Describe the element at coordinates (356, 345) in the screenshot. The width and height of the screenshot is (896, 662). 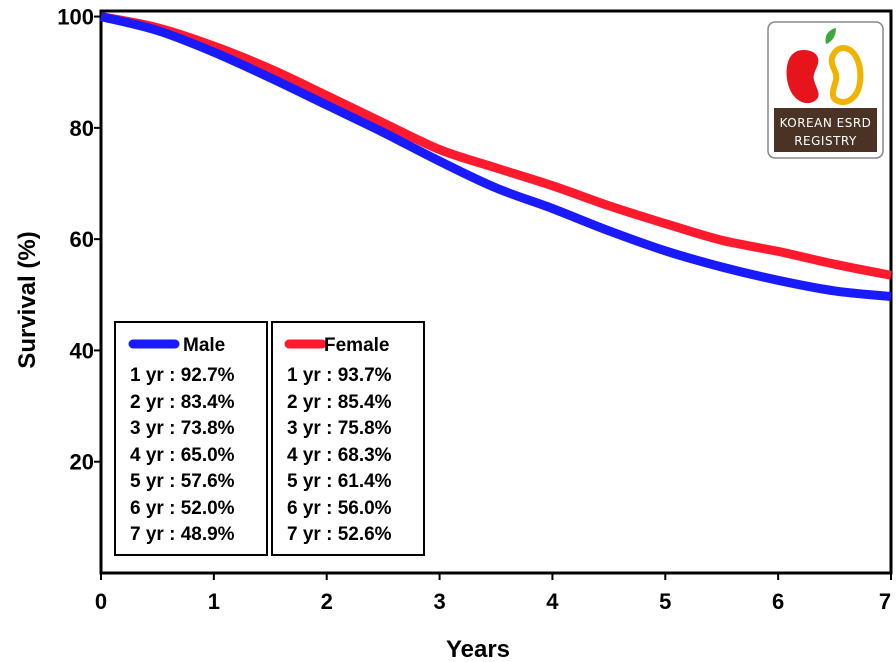
I see `legend-label-female: Female` at that location.